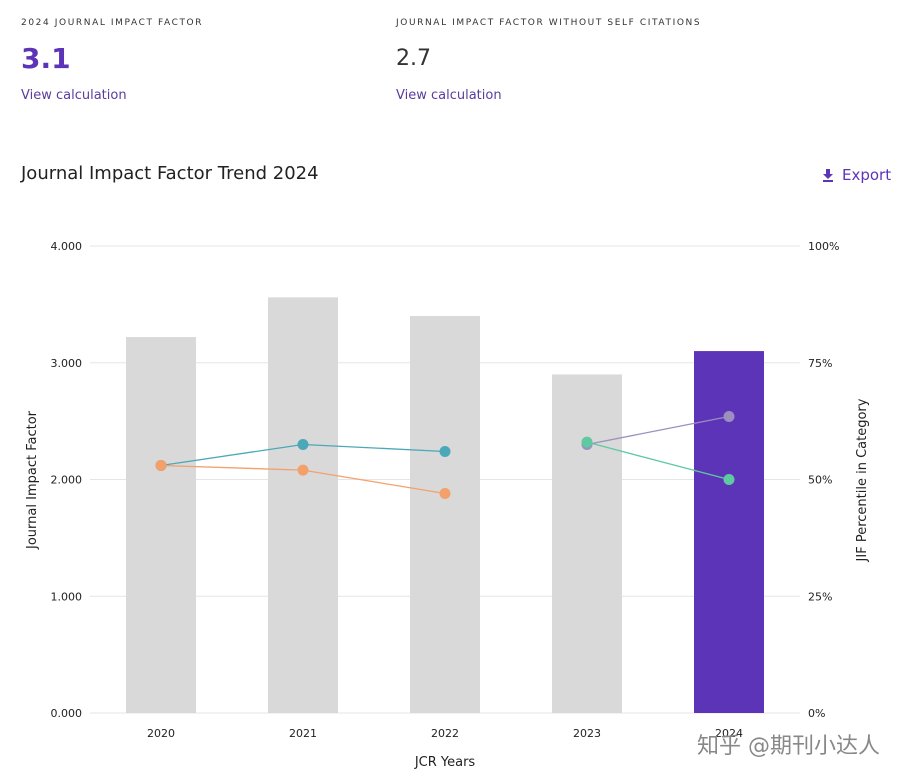 The image size is (904, 784). I want to click on x-axis-title: JCR Years, so click(445, 762).